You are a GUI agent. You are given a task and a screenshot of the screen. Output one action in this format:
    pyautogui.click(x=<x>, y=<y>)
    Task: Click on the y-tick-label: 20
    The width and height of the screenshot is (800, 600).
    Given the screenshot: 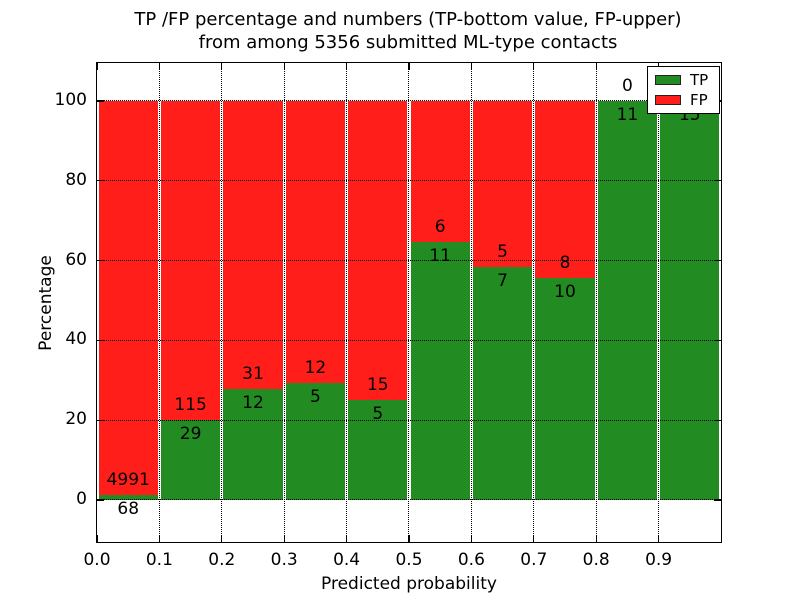 What is the action you would take?
    pyautogui.click(x=76, y=419)
    